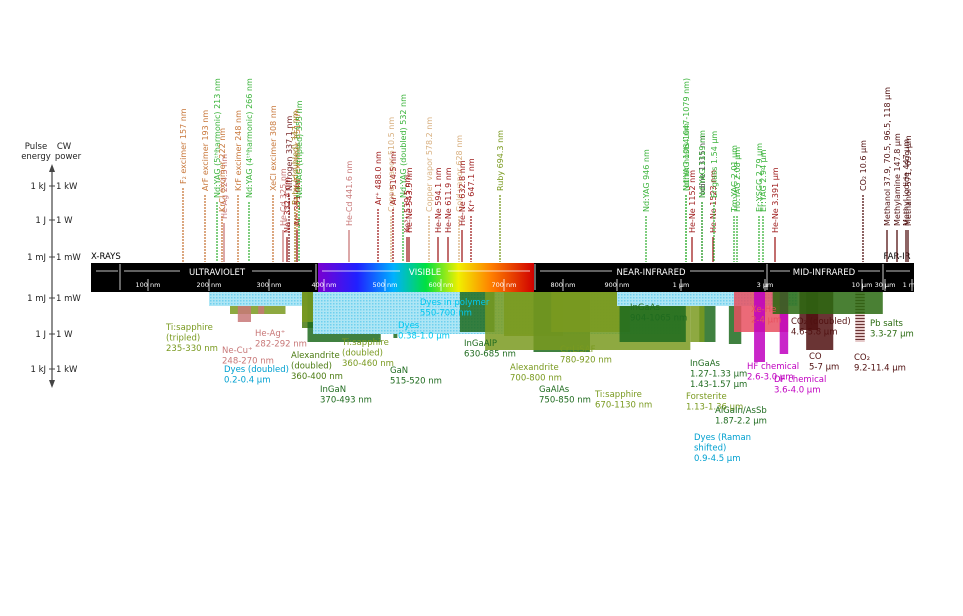 This screenshot has height=616, width=963. Describe the element at coordinates (36, 157) in the screenshot. I see `pulse-title-2: energy` at that location.